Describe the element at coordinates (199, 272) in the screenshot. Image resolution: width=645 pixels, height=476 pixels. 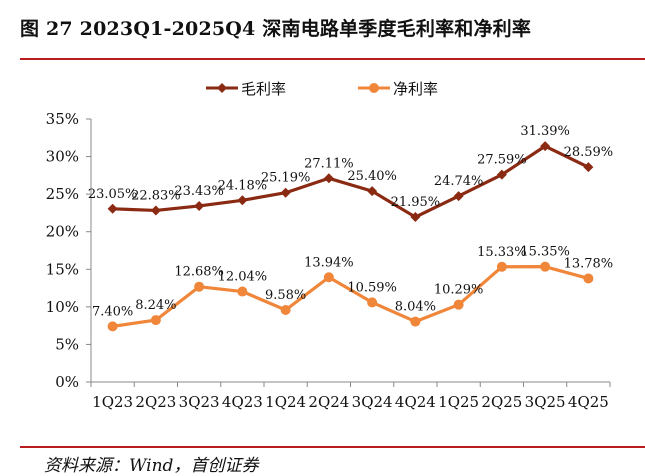
I see `data-label: 12.68%` at that location.